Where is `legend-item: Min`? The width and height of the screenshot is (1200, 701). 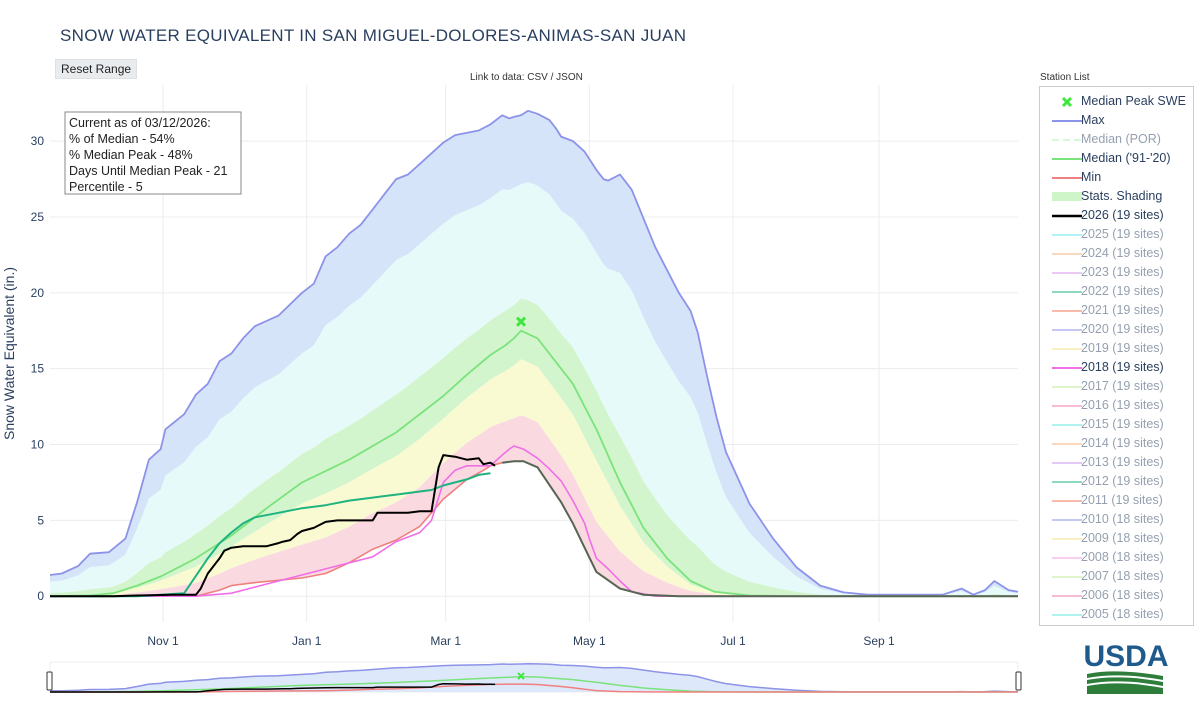
legend-item: Min is located at coordinates (1116, 177).